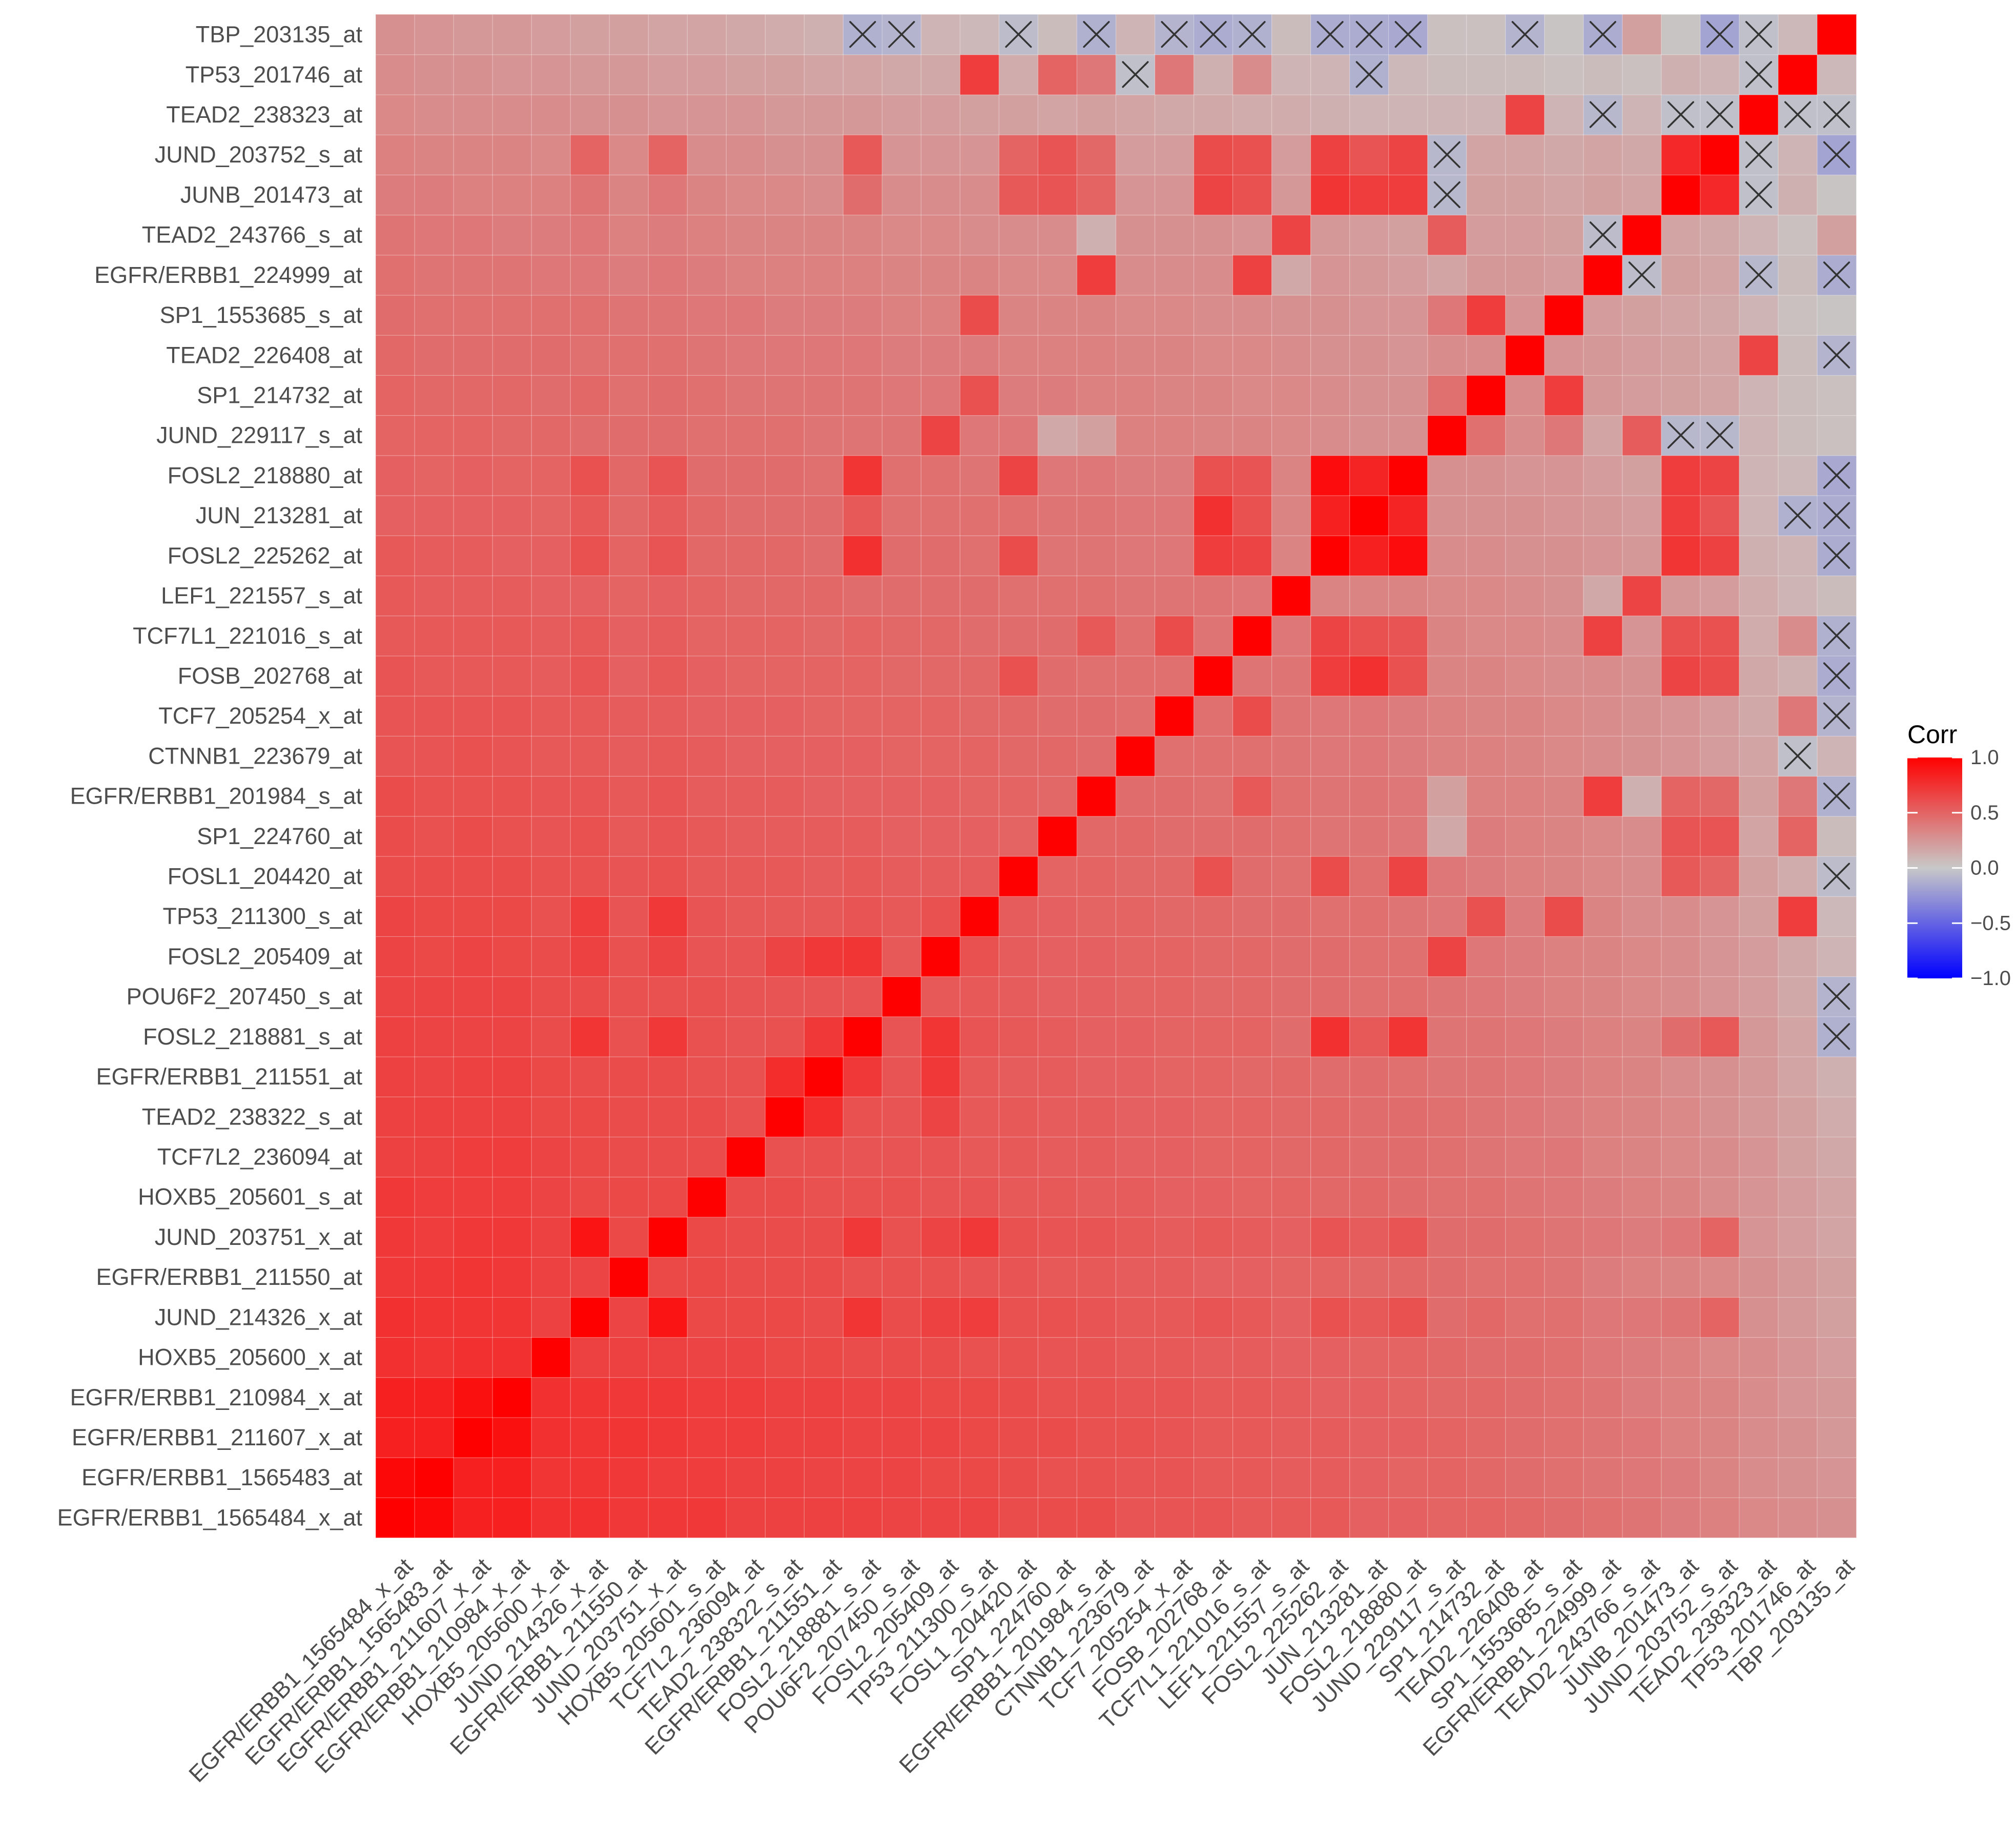 This screenshot has width=2016, height=1843. Describe the element at coordinates (265, 956) in the screenshot. I see `y-tick-label: FOSL2_205409_at` at that location.